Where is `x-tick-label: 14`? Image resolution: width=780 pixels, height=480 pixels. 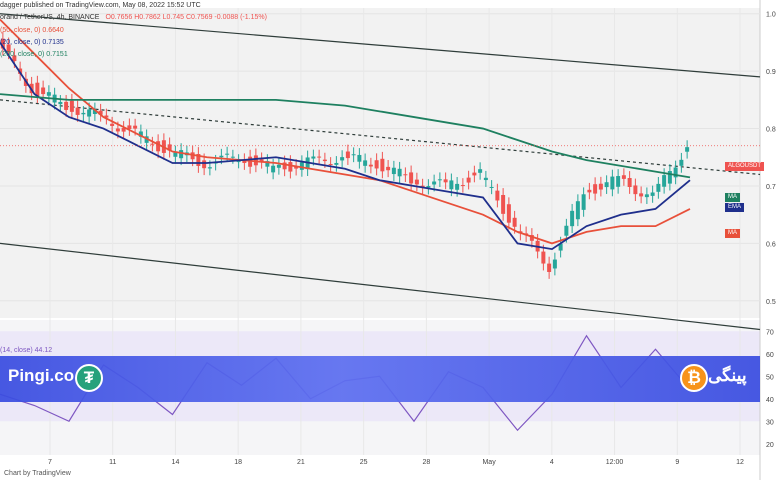
x-tick-label: 14 is located at coordinates (176, 462).